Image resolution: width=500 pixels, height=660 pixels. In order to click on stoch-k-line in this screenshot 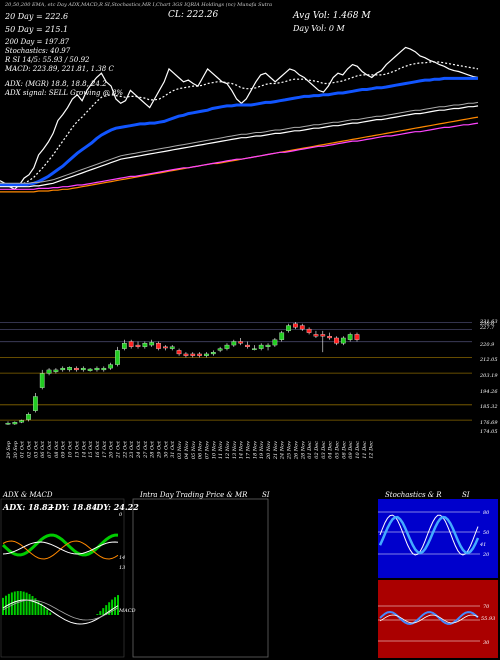, I will do `click(429, 535)`.